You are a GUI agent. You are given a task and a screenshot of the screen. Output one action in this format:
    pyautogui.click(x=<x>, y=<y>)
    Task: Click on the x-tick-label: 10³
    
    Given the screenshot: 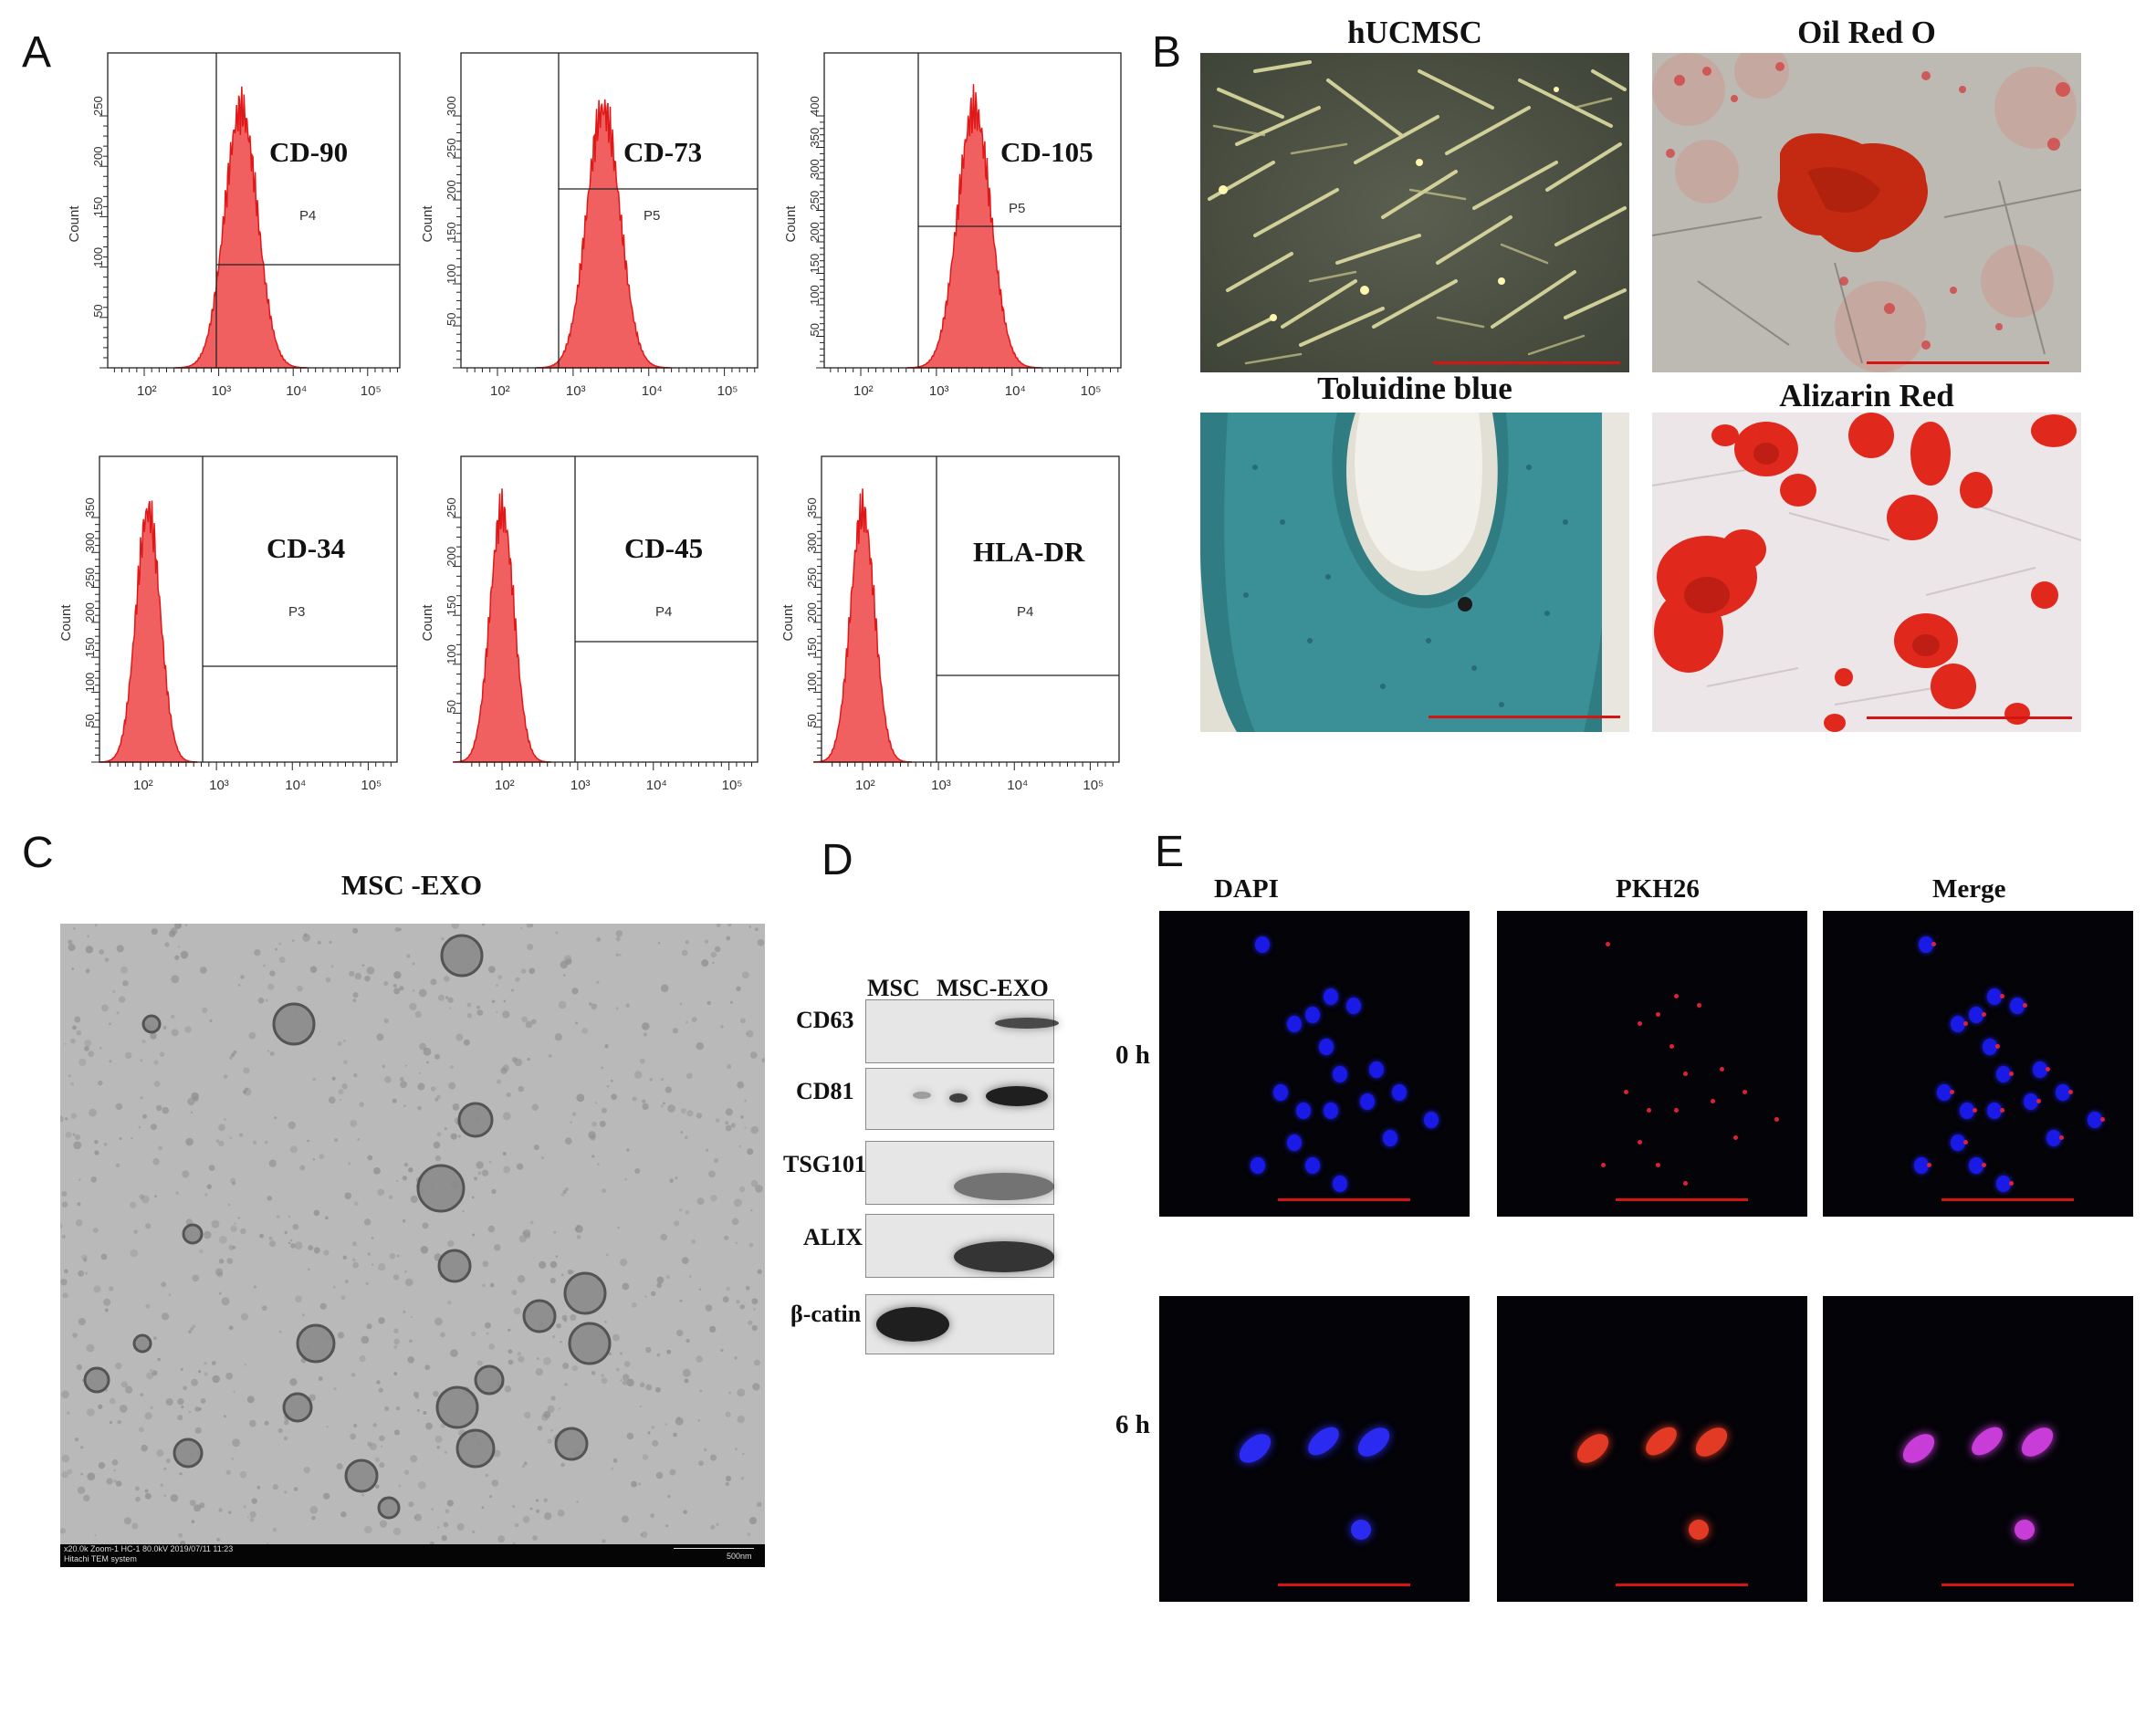 What is the action you would take?
    pyautogui.click(x=941, y=785)
    